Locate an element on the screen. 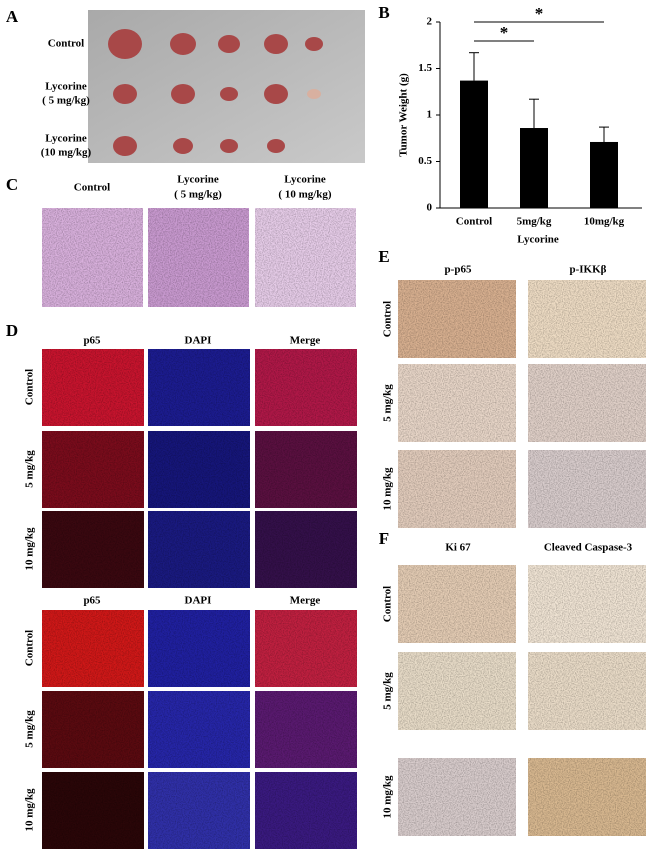  panel-label: B is located at coordinates (383, 12).